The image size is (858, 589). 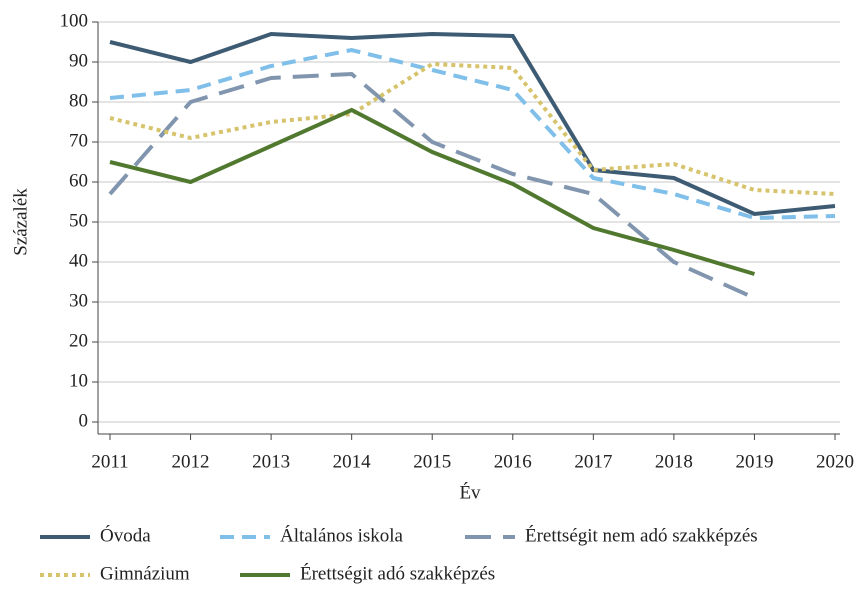 I want to click on x-tick-label: 2018, so click(x=674, y=461).